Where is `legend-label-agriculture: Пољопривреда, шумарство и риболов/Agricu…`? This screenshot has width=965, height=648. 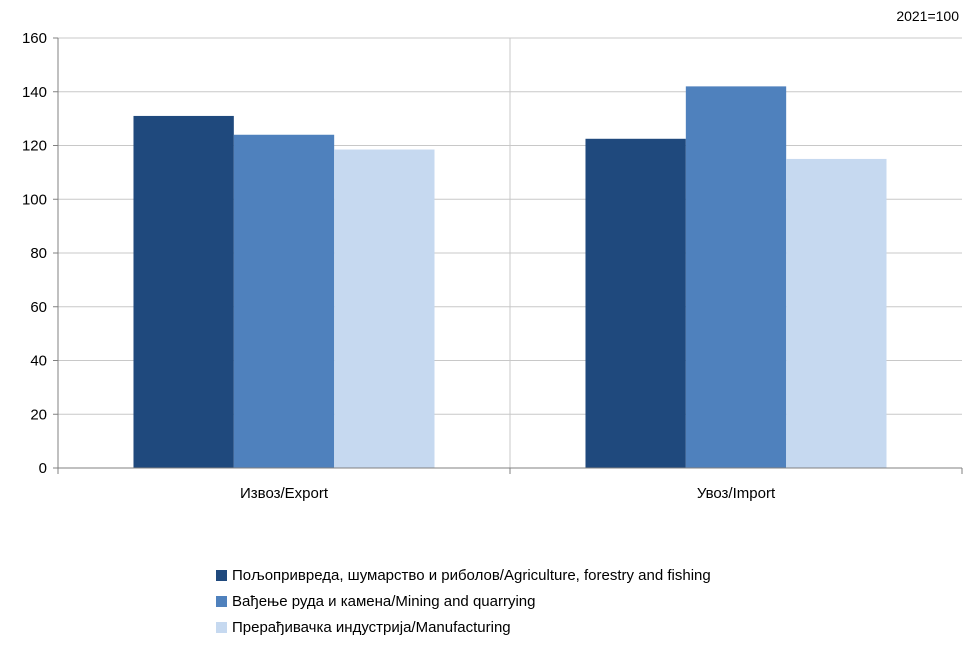
legend-label-agriculture: Пољопривреда, шумарство и риболов/Agricu… is located at coordinates (471, 575).